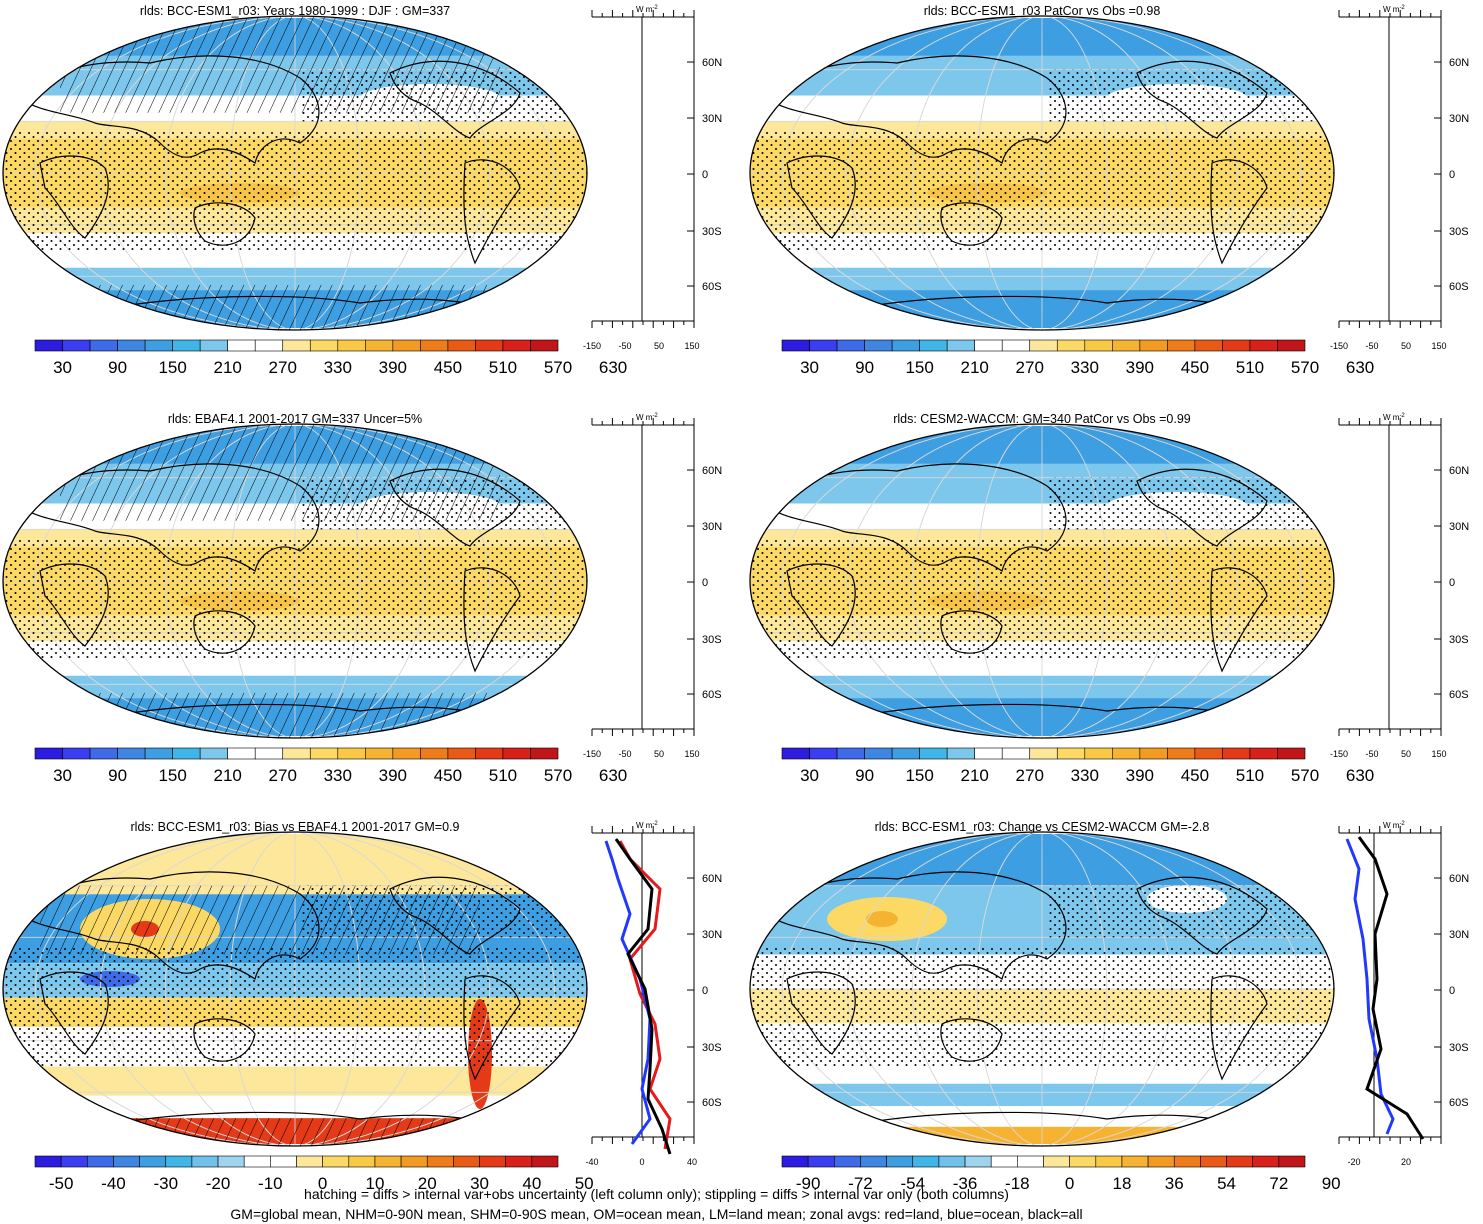 This screenshot has width=1483, height=1224. Describe the element at coordinates (1339, 346) in the screenshot. I see `zonal-x-tick-label: -150` at that location.